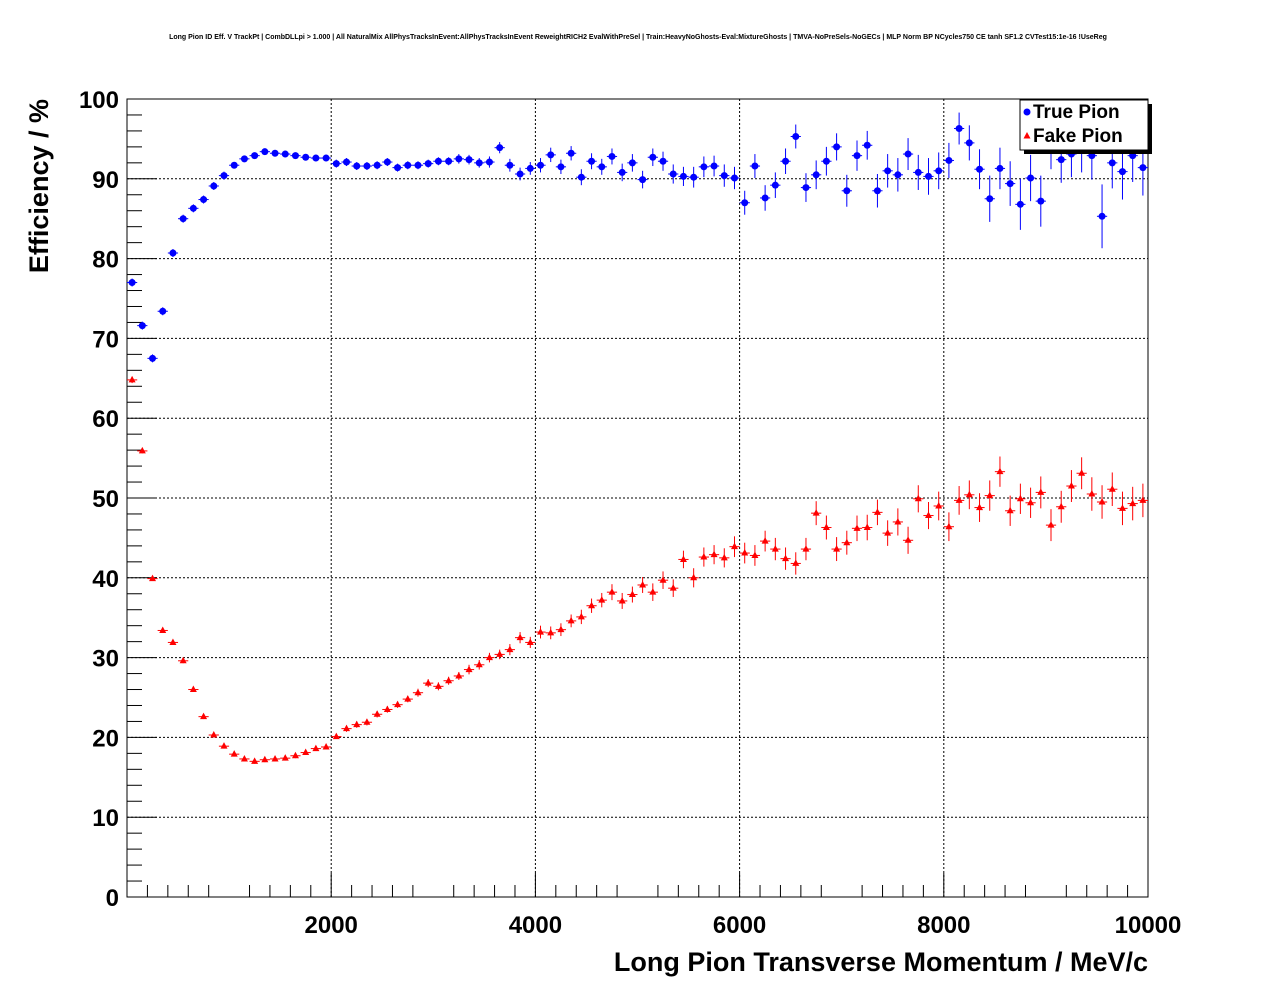  I want to click on x-tick-label: 10000, so click(1148, 925).